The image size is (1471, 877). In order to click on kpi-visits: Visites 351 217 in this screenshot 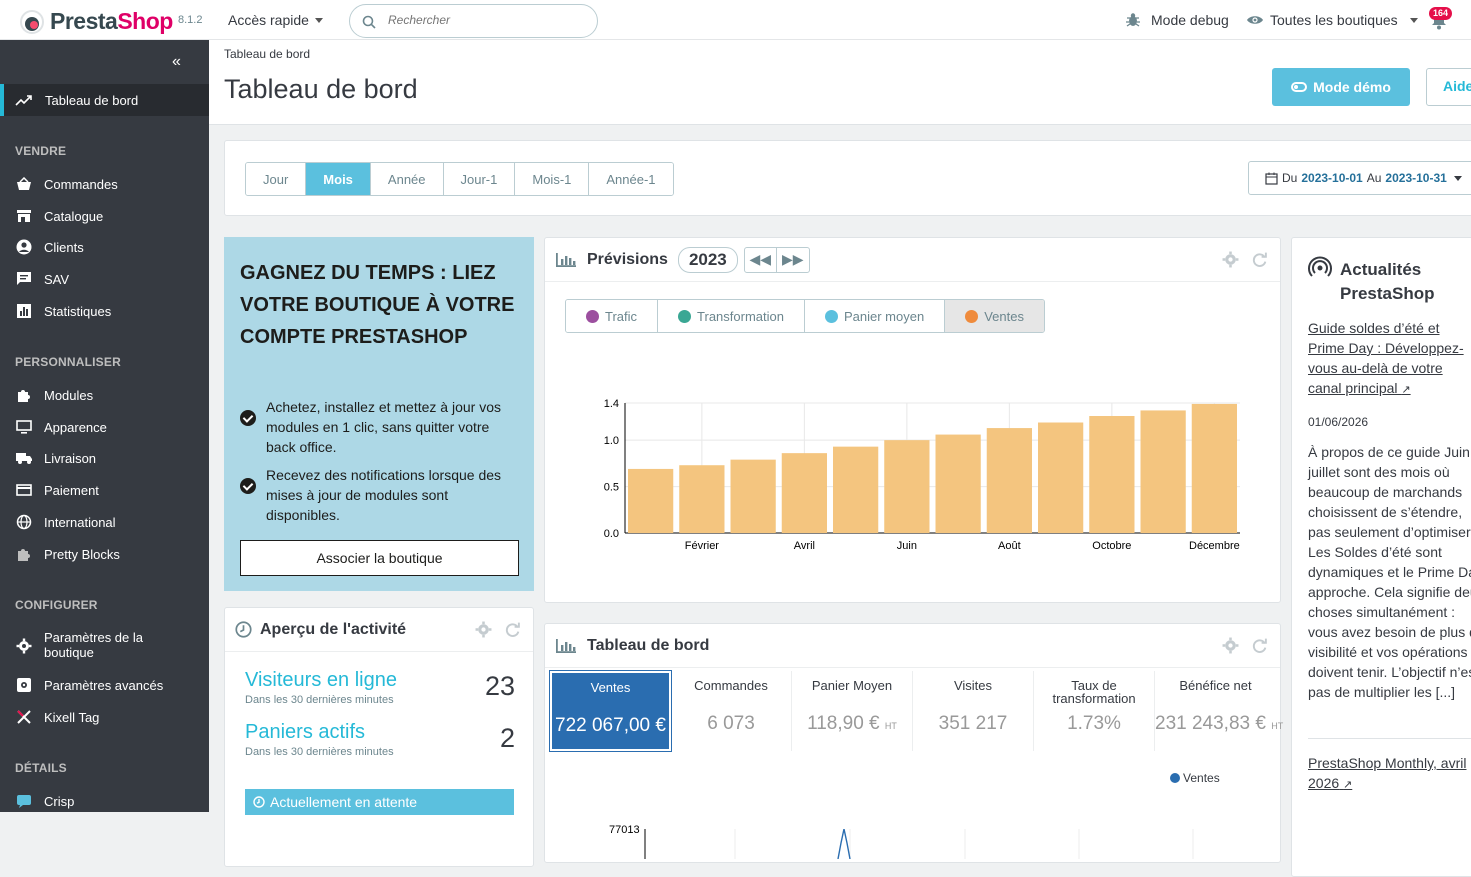, I will do `click(973, 711)`.